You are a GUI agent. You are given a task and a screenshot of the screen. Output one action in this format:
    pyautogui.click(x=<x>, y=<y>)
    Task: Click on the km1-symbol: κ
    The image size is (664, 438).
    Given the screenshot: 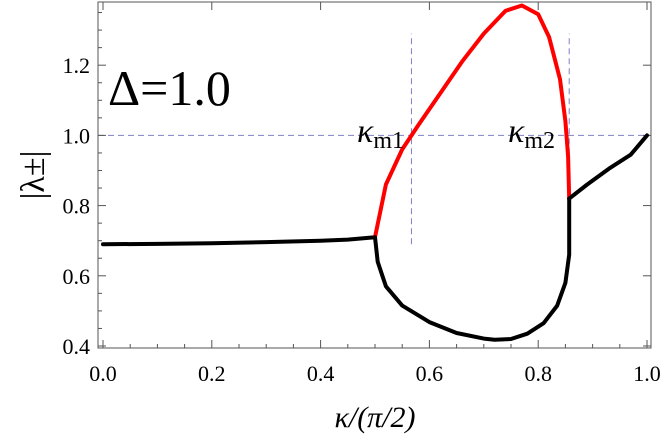 What is the action you would take?
    pyautogui.click(x=365, y=131)
    